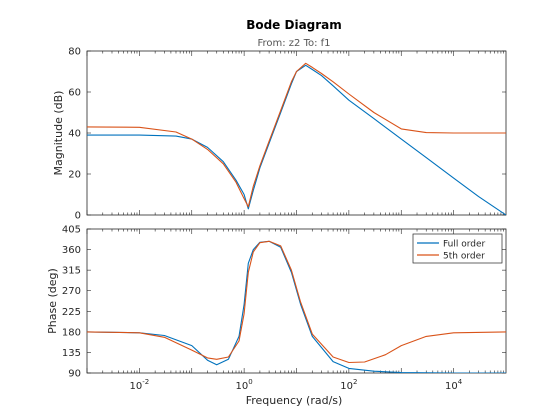  I want to click on magnitude-y-tick-label: 60, so click(74, 93).